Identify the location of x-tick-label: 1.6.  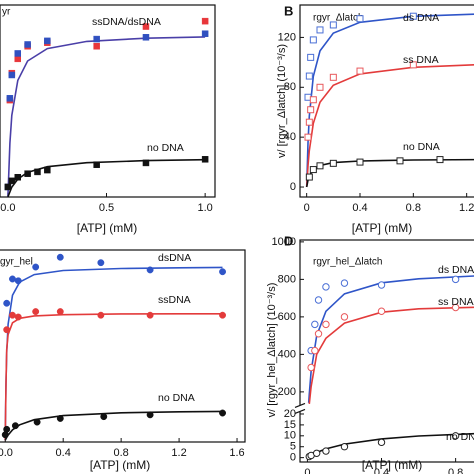
(236, 453).